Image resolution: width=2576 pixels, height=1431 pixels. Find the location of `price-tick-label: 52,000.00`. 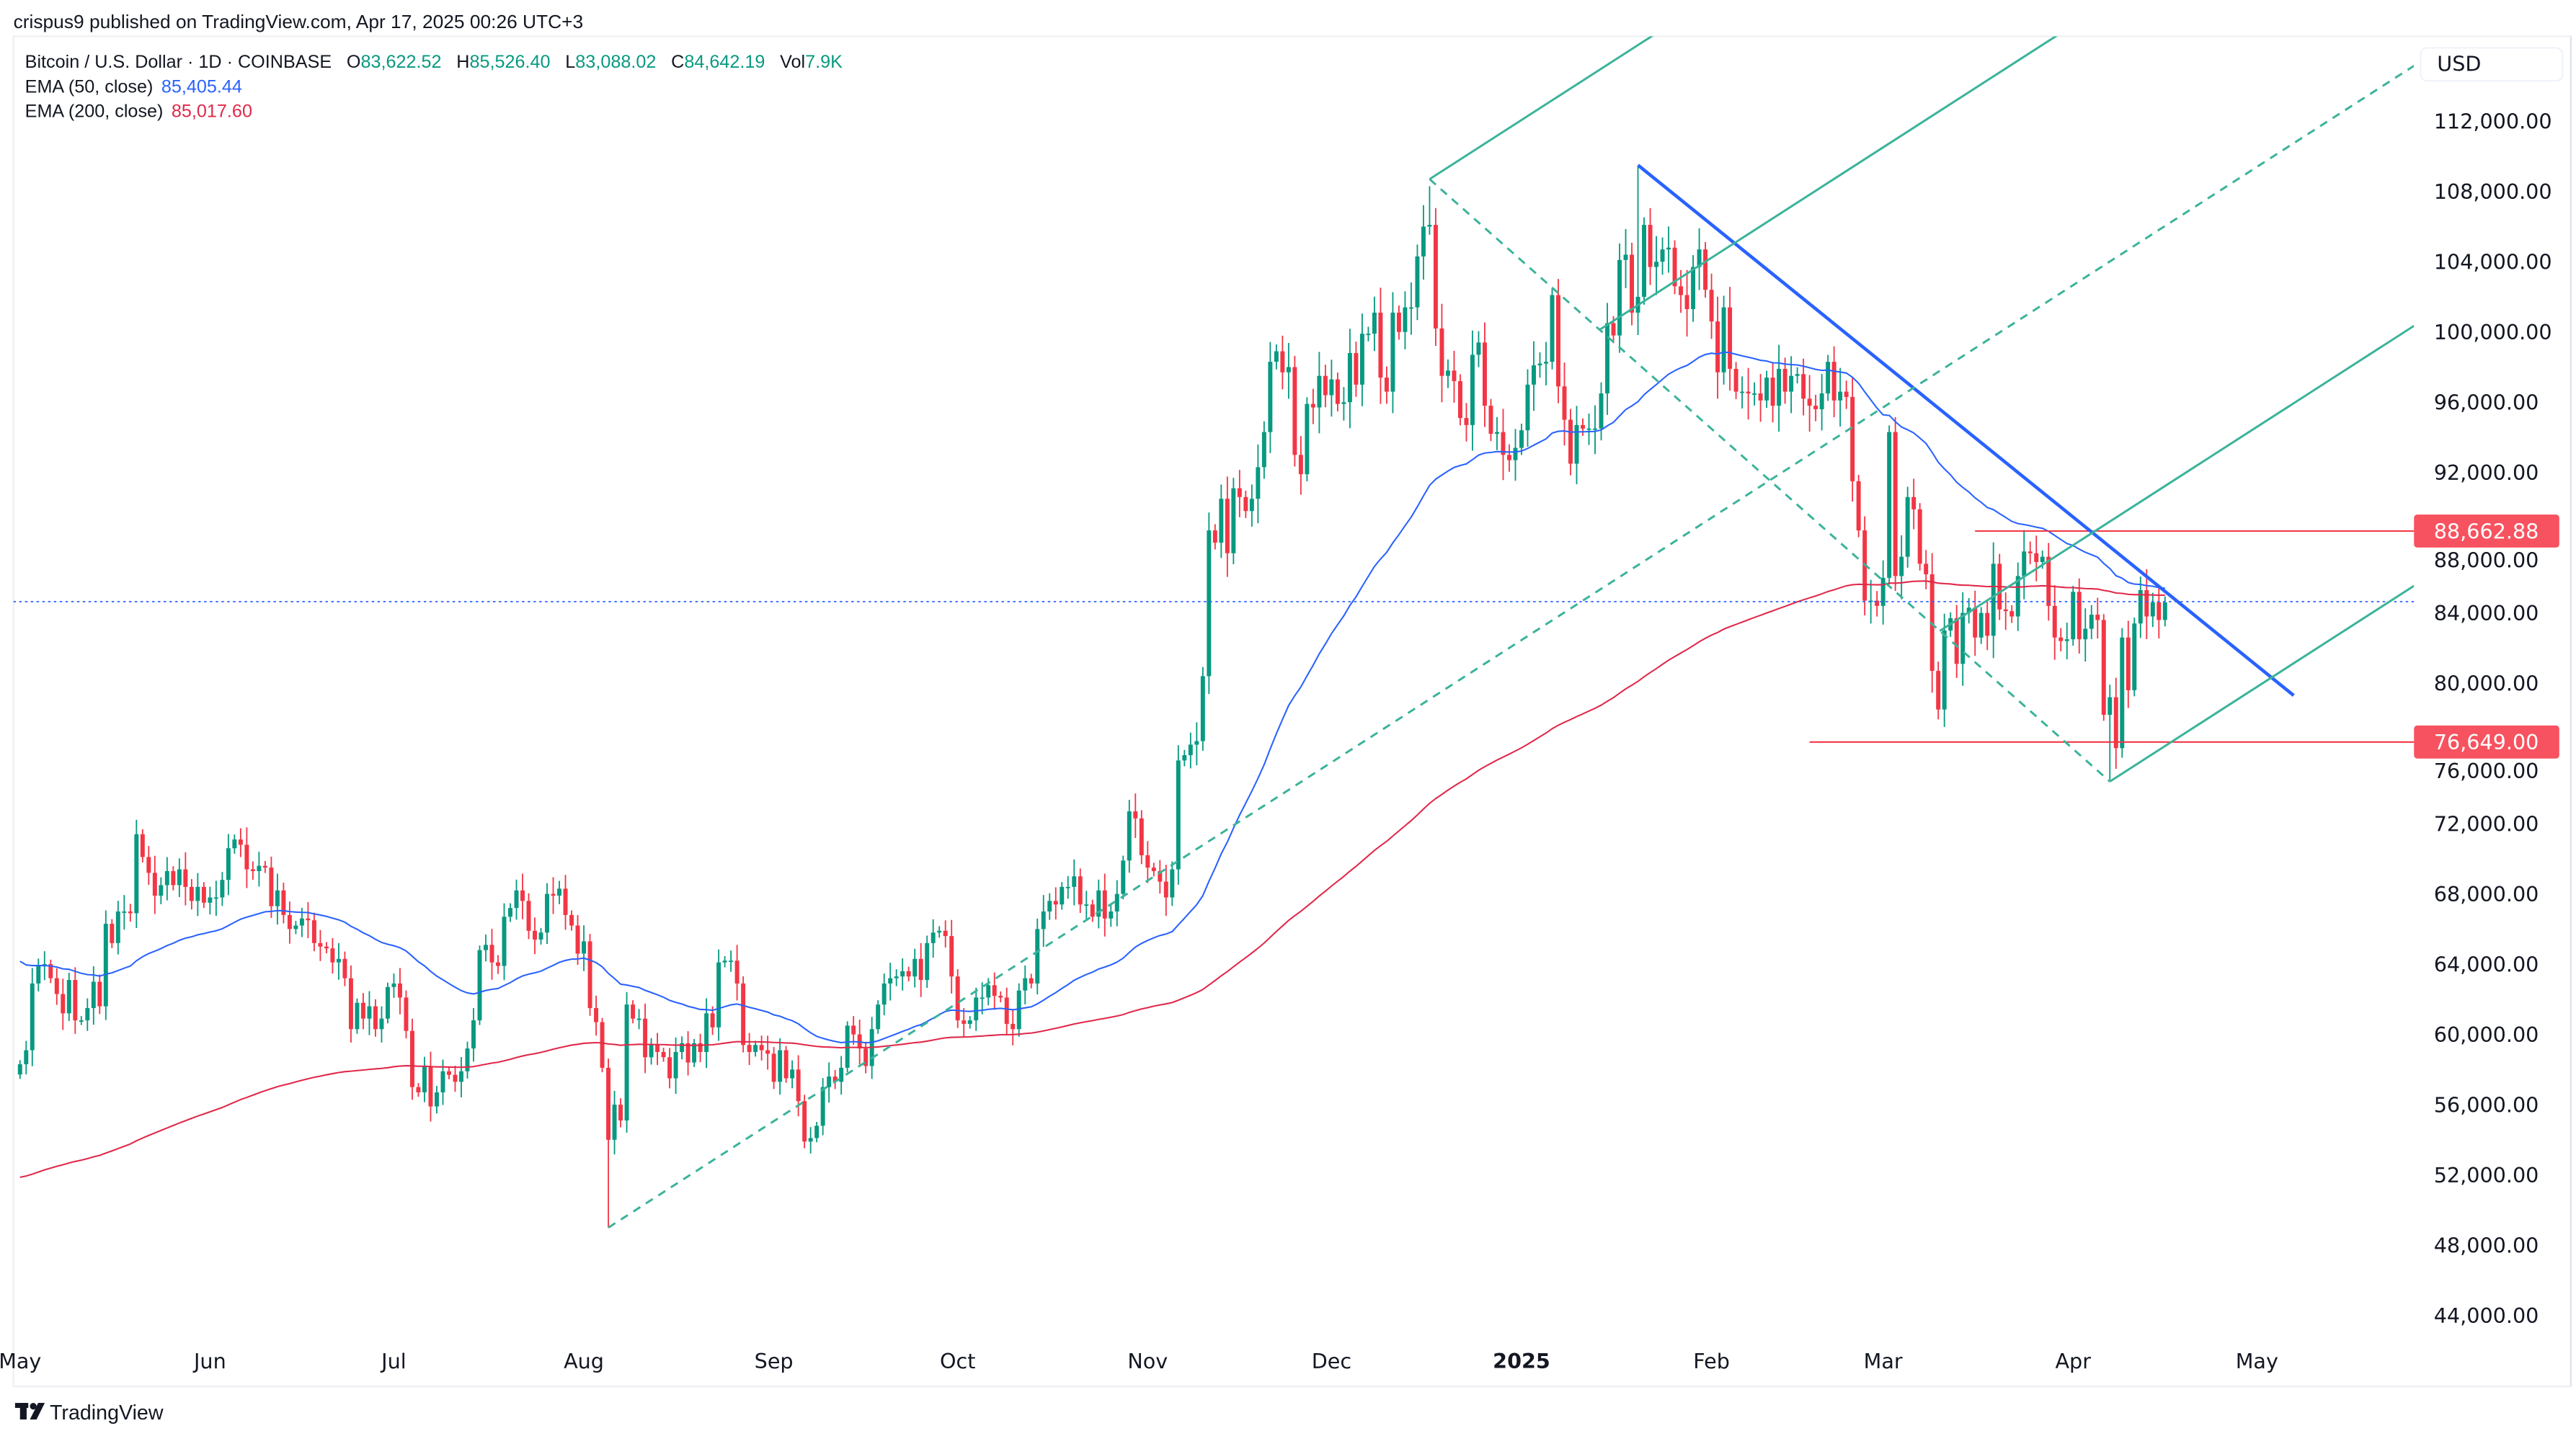

price-tick-label: 52,000.00 is located at coordinates (2486, 1175).